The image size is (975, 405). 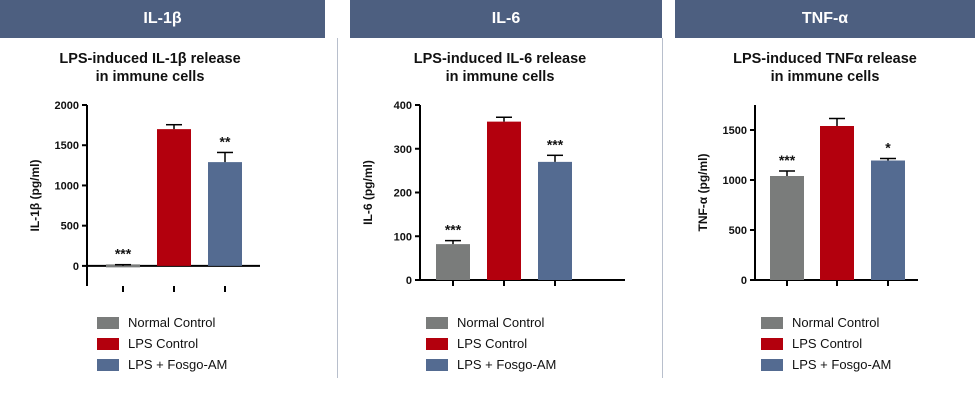 What do you see at coordinates (825, 68) in the screenshot?
I see `chart-title: LPS-induced TNFα release in immune cells` at bounding box center [825, 68].